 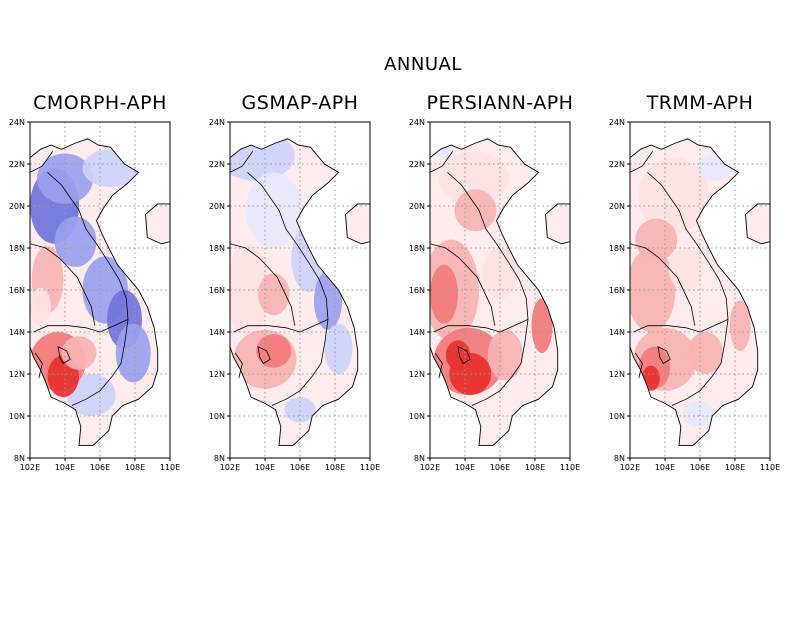 What do you see at coordinates (423, 64) in the screenshot?
I see `figure-title: ANNUAL` at bounding box center [423, 64].